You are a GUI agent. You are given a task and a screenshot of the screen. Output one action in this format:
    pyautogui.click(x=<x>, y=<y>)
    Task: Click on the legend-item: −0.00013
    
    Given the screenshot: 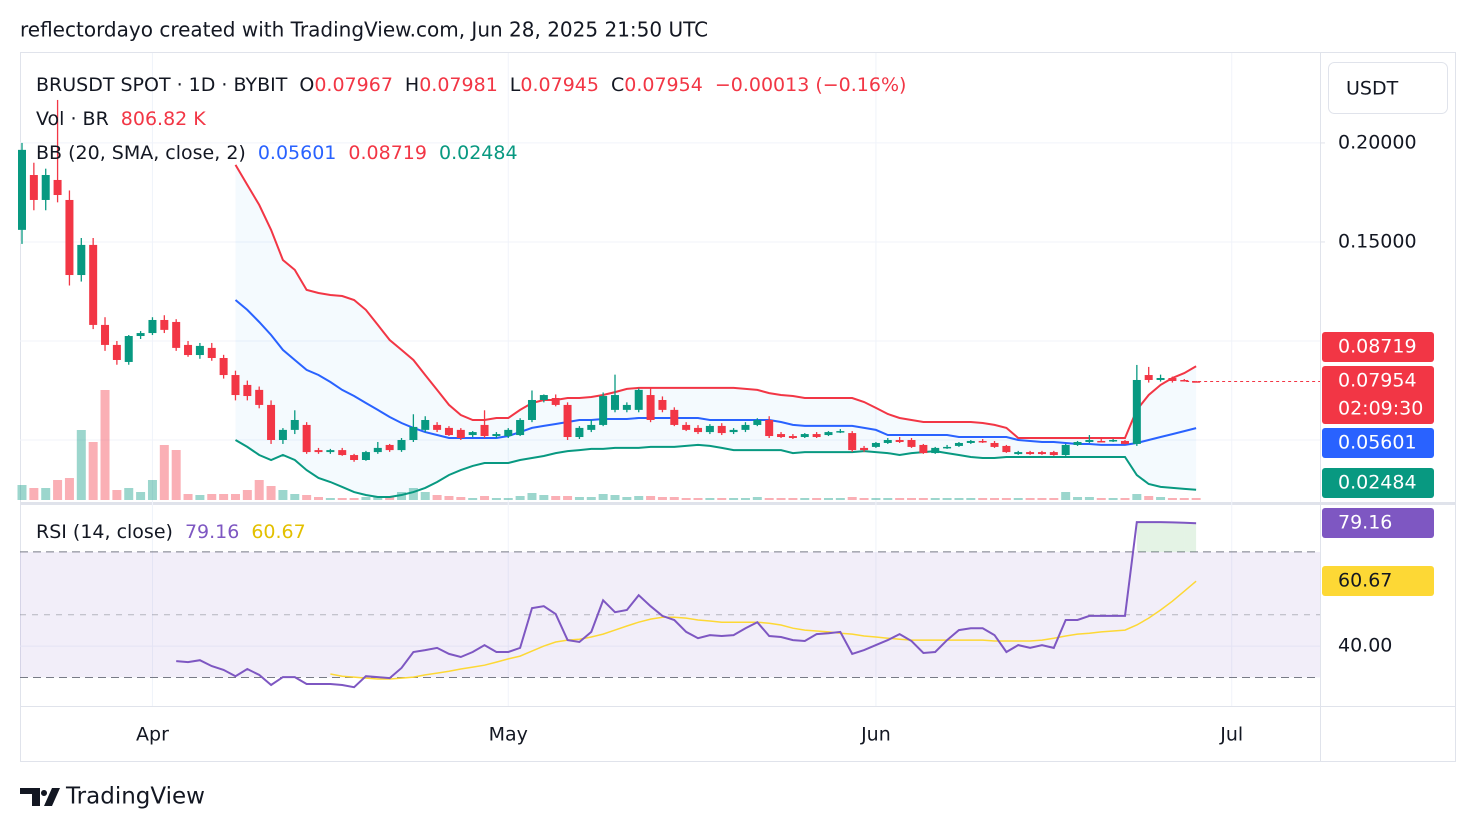 What is the action you would take?
    pyautogui.click(x=762, y=85)
    